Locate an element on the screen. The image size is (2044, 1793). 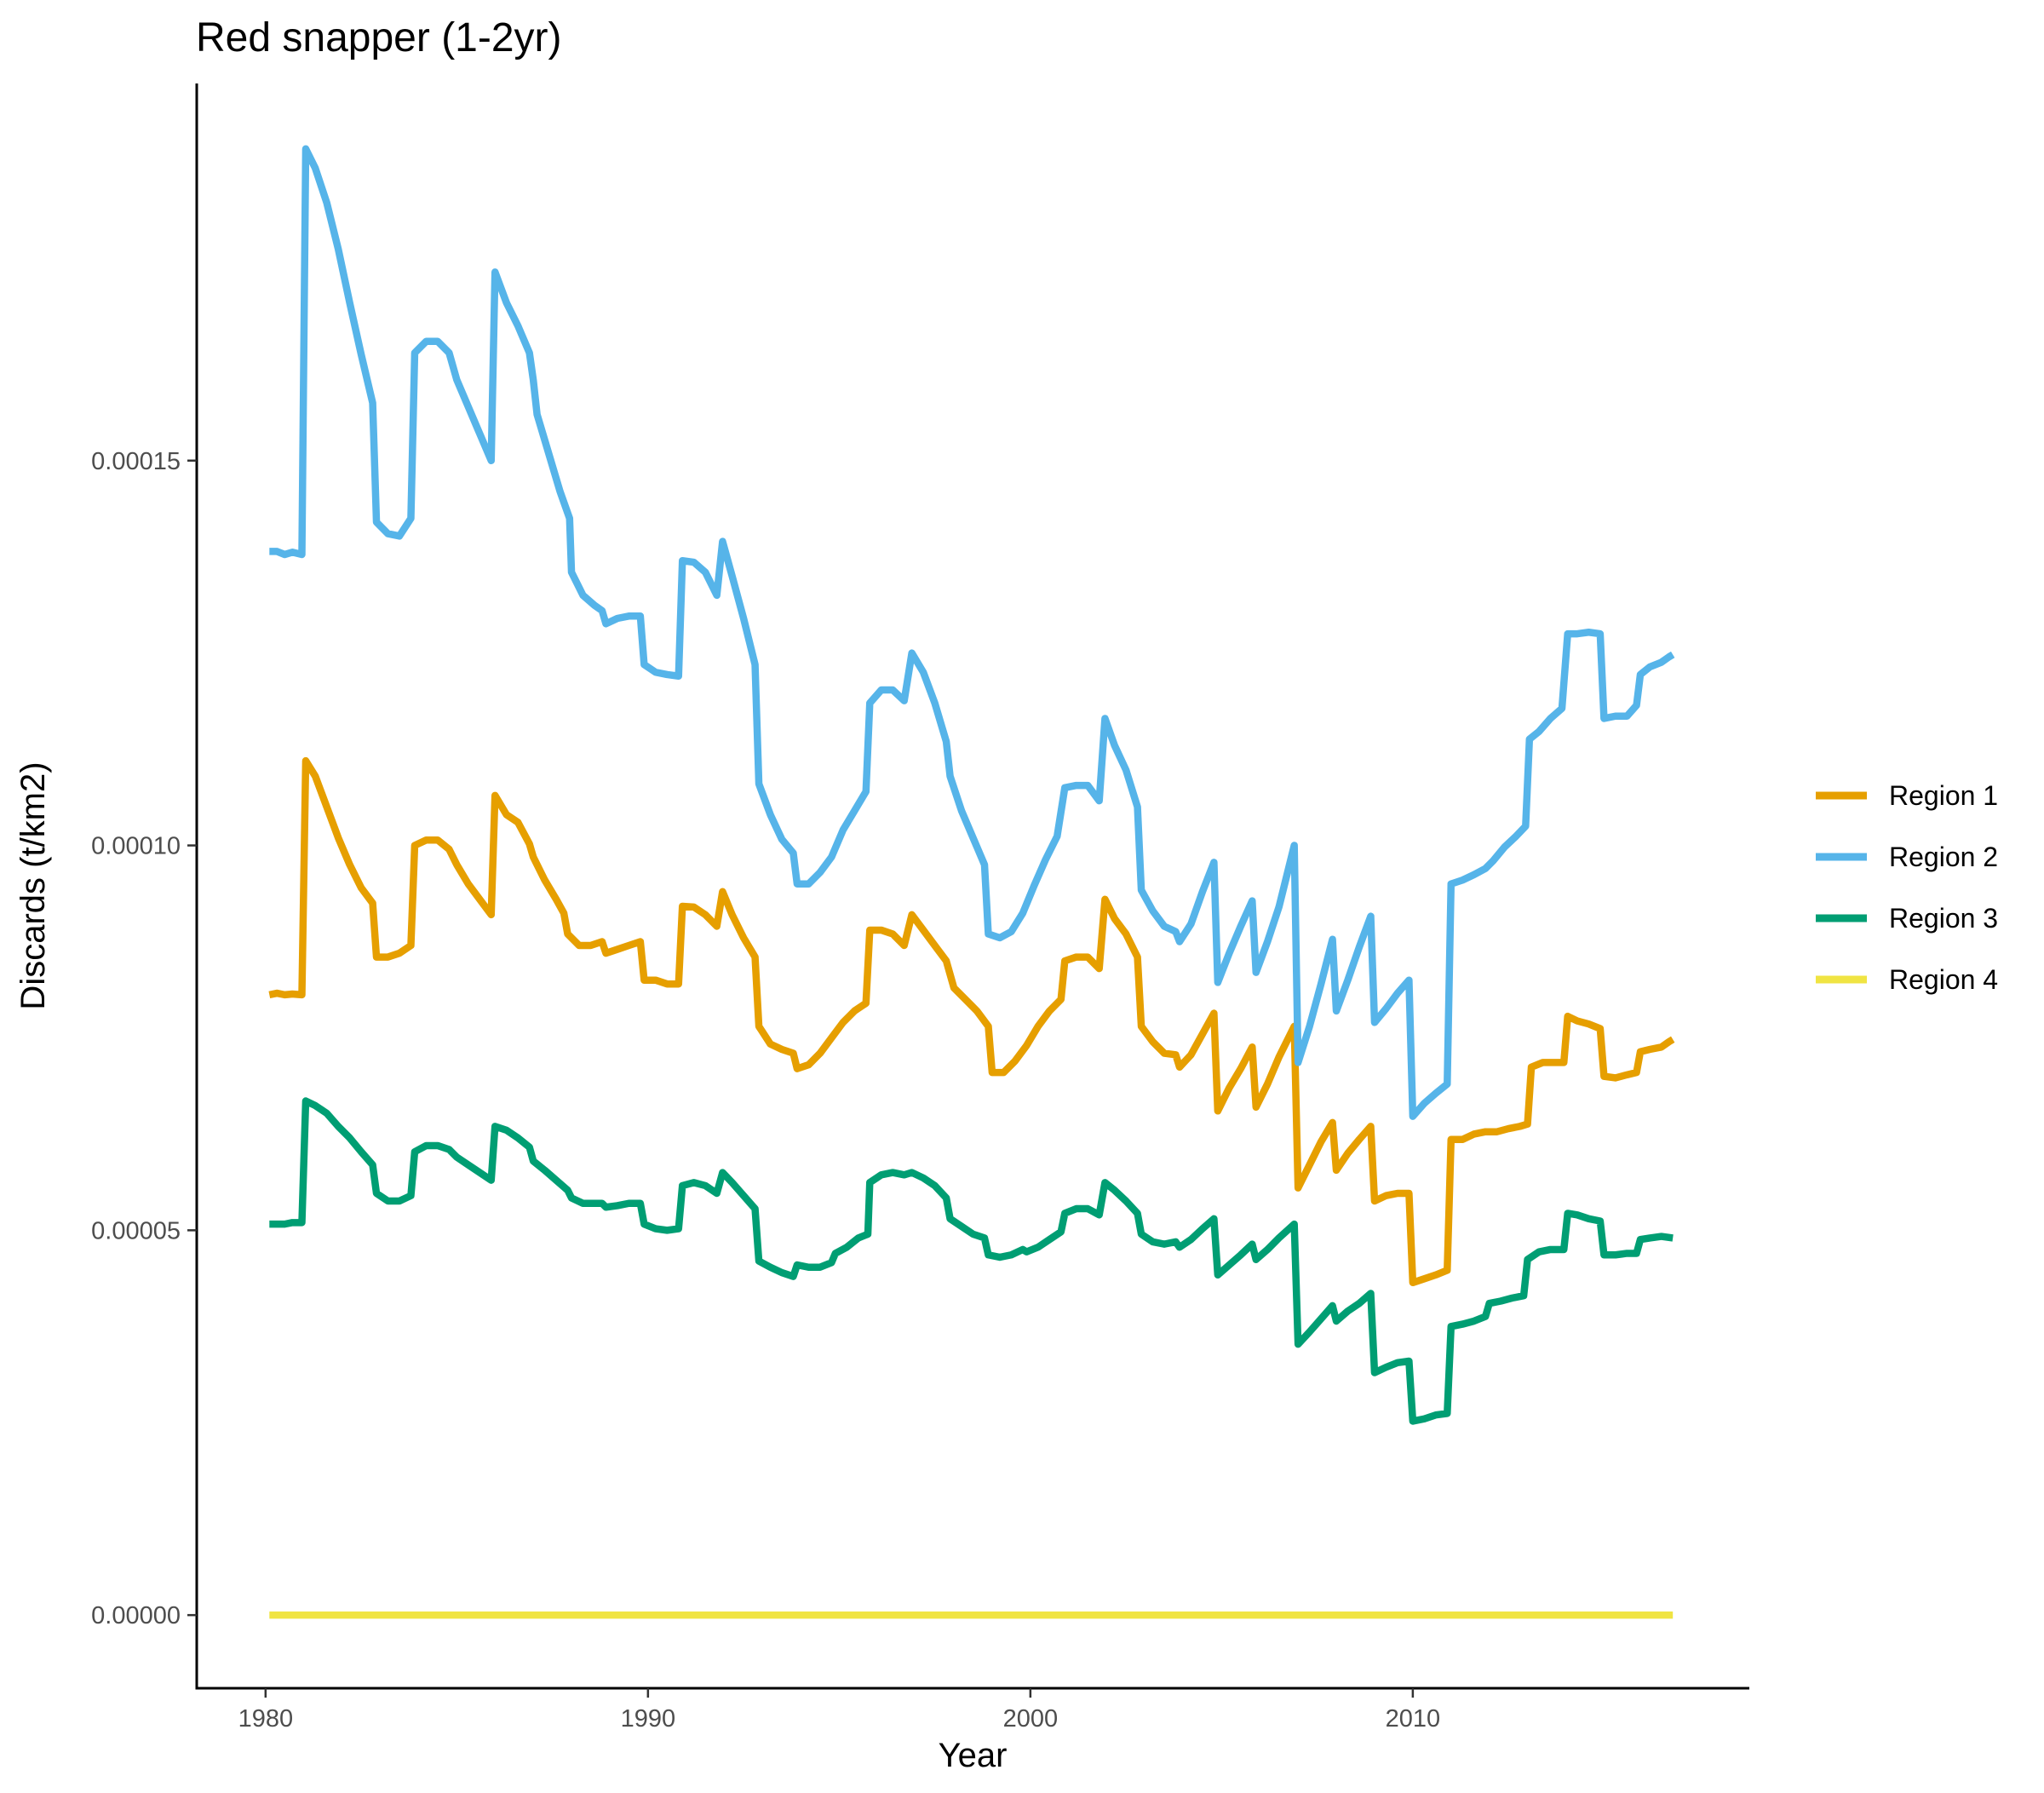
x-tick-label: 2010 is located at coordinates (1413, 1719).